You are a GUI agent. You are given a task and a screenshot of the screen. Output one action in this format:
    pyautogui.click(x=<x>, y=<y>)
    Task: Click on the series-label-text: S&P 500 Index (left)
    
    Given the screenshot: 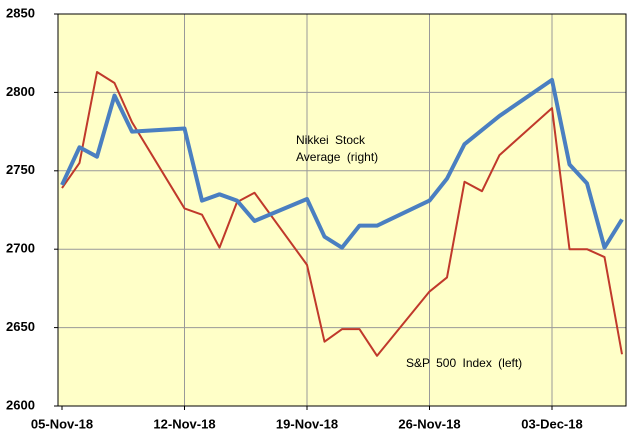 What is the action you would take?
    pyautogui.click(x=464, y=363)
    